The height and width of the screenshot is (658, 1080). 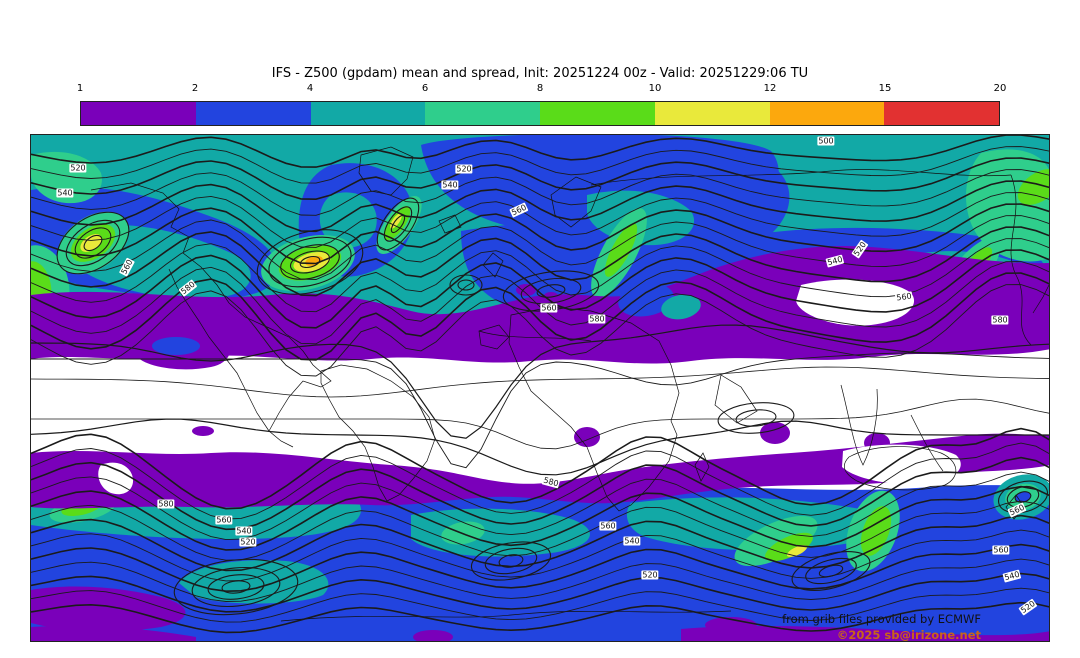 What do you see at coordinates (1000, 88) in the screenshot?
I see `colorbar-tick-label: 20` at bounding box center [1000, 88].